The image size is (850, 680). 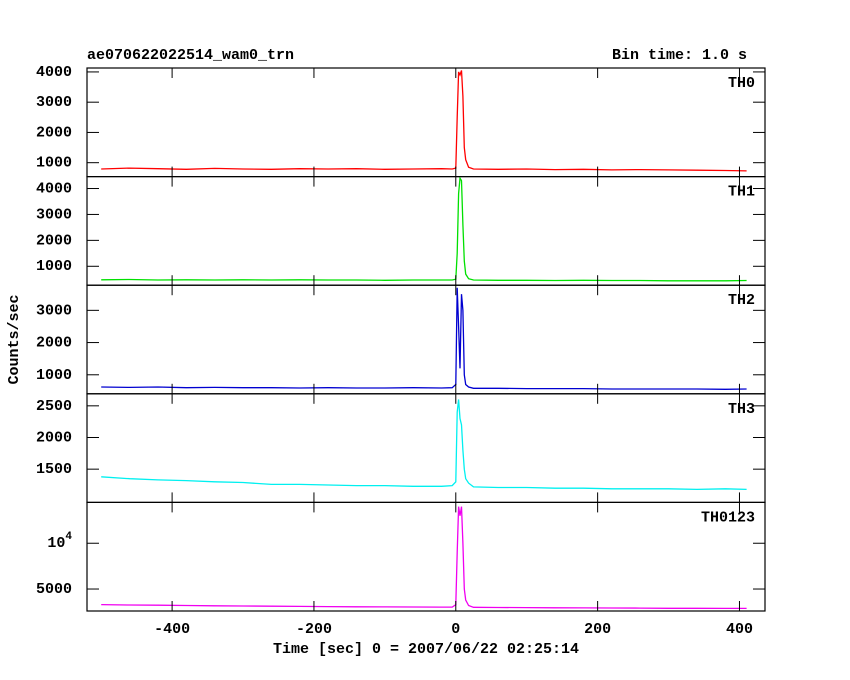 What do you see at coordinates (741, 83) in the screenshot?
I see `panel-label: TH0` at bounding box center [741, 83].